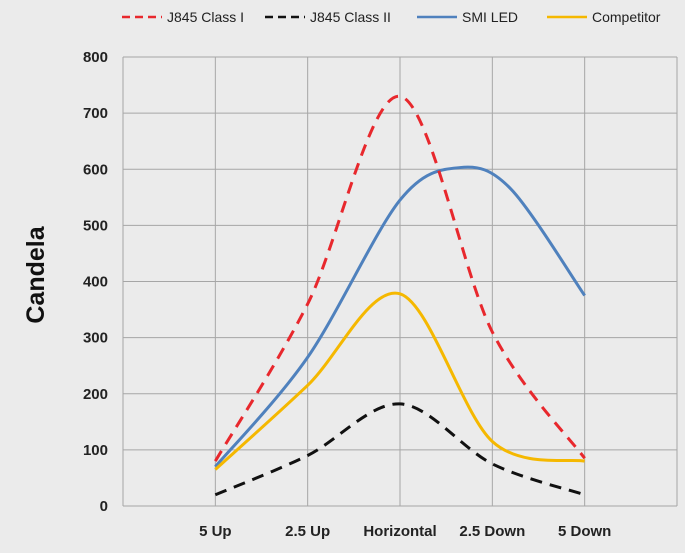  Describe the element at coordinates (492, 531) in the screenshot. I see `x-tick-label: 2.5 Down` at that location.